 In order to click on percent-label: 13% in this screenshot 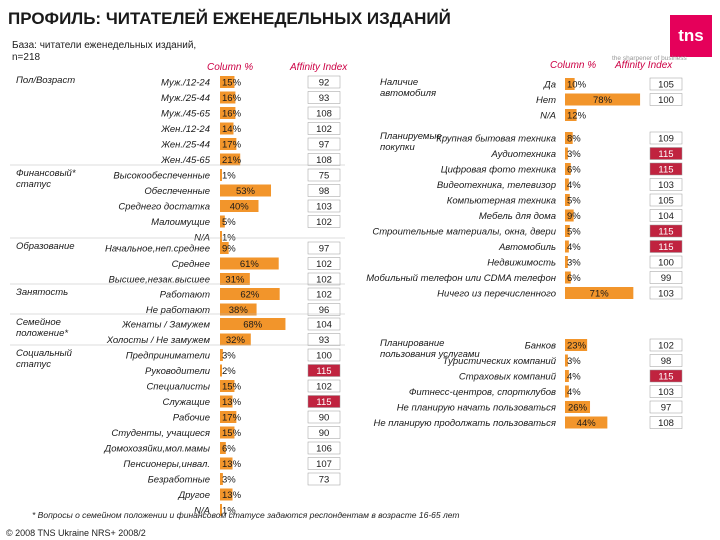, I will do `click(232, 464)`.